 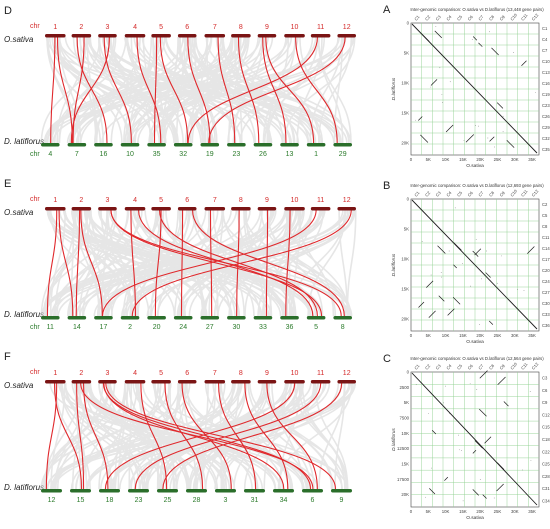 What do you see at coordinates (446, 335) in the screenshot?
I see `x-tick-label: 10K` at bounding box center [446, 335].